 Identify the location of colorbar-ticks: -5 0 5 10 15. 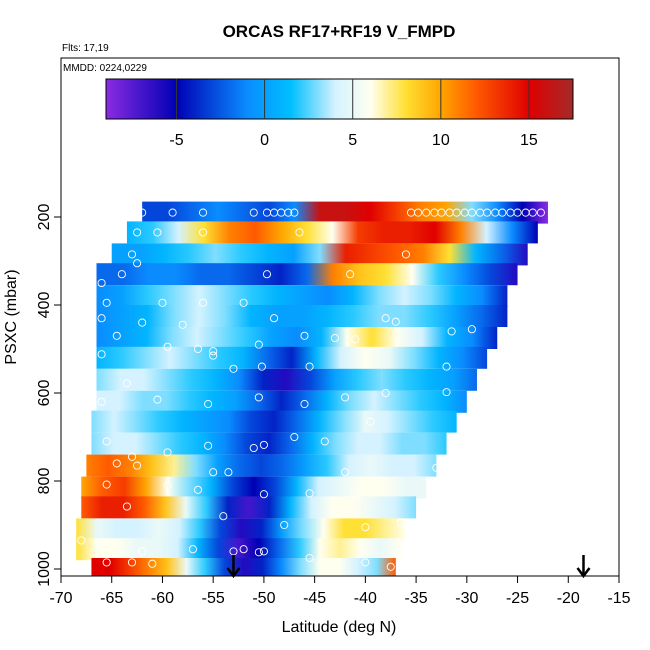
(353, 114).